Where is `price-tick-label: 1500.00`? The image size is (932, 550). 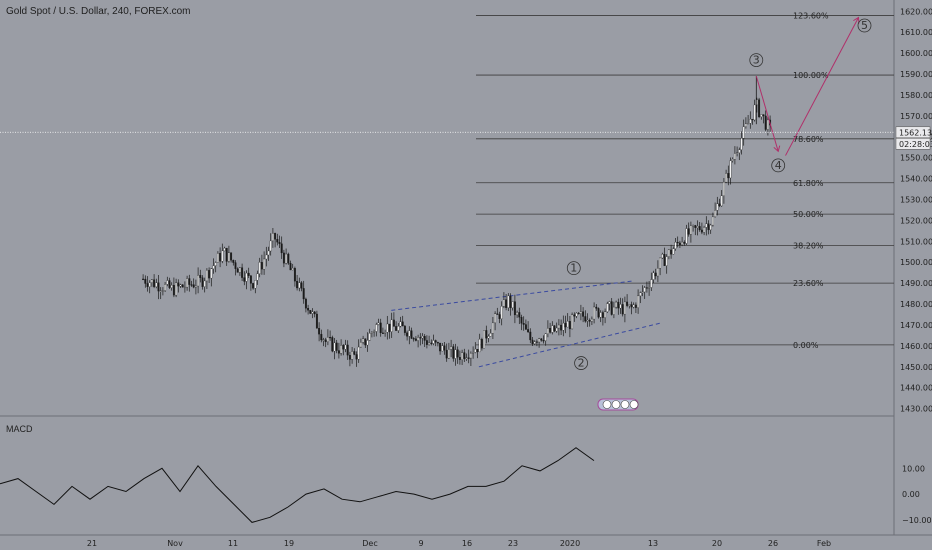 price-tick-label: 1500.00 is located at coordinates (916, 262).